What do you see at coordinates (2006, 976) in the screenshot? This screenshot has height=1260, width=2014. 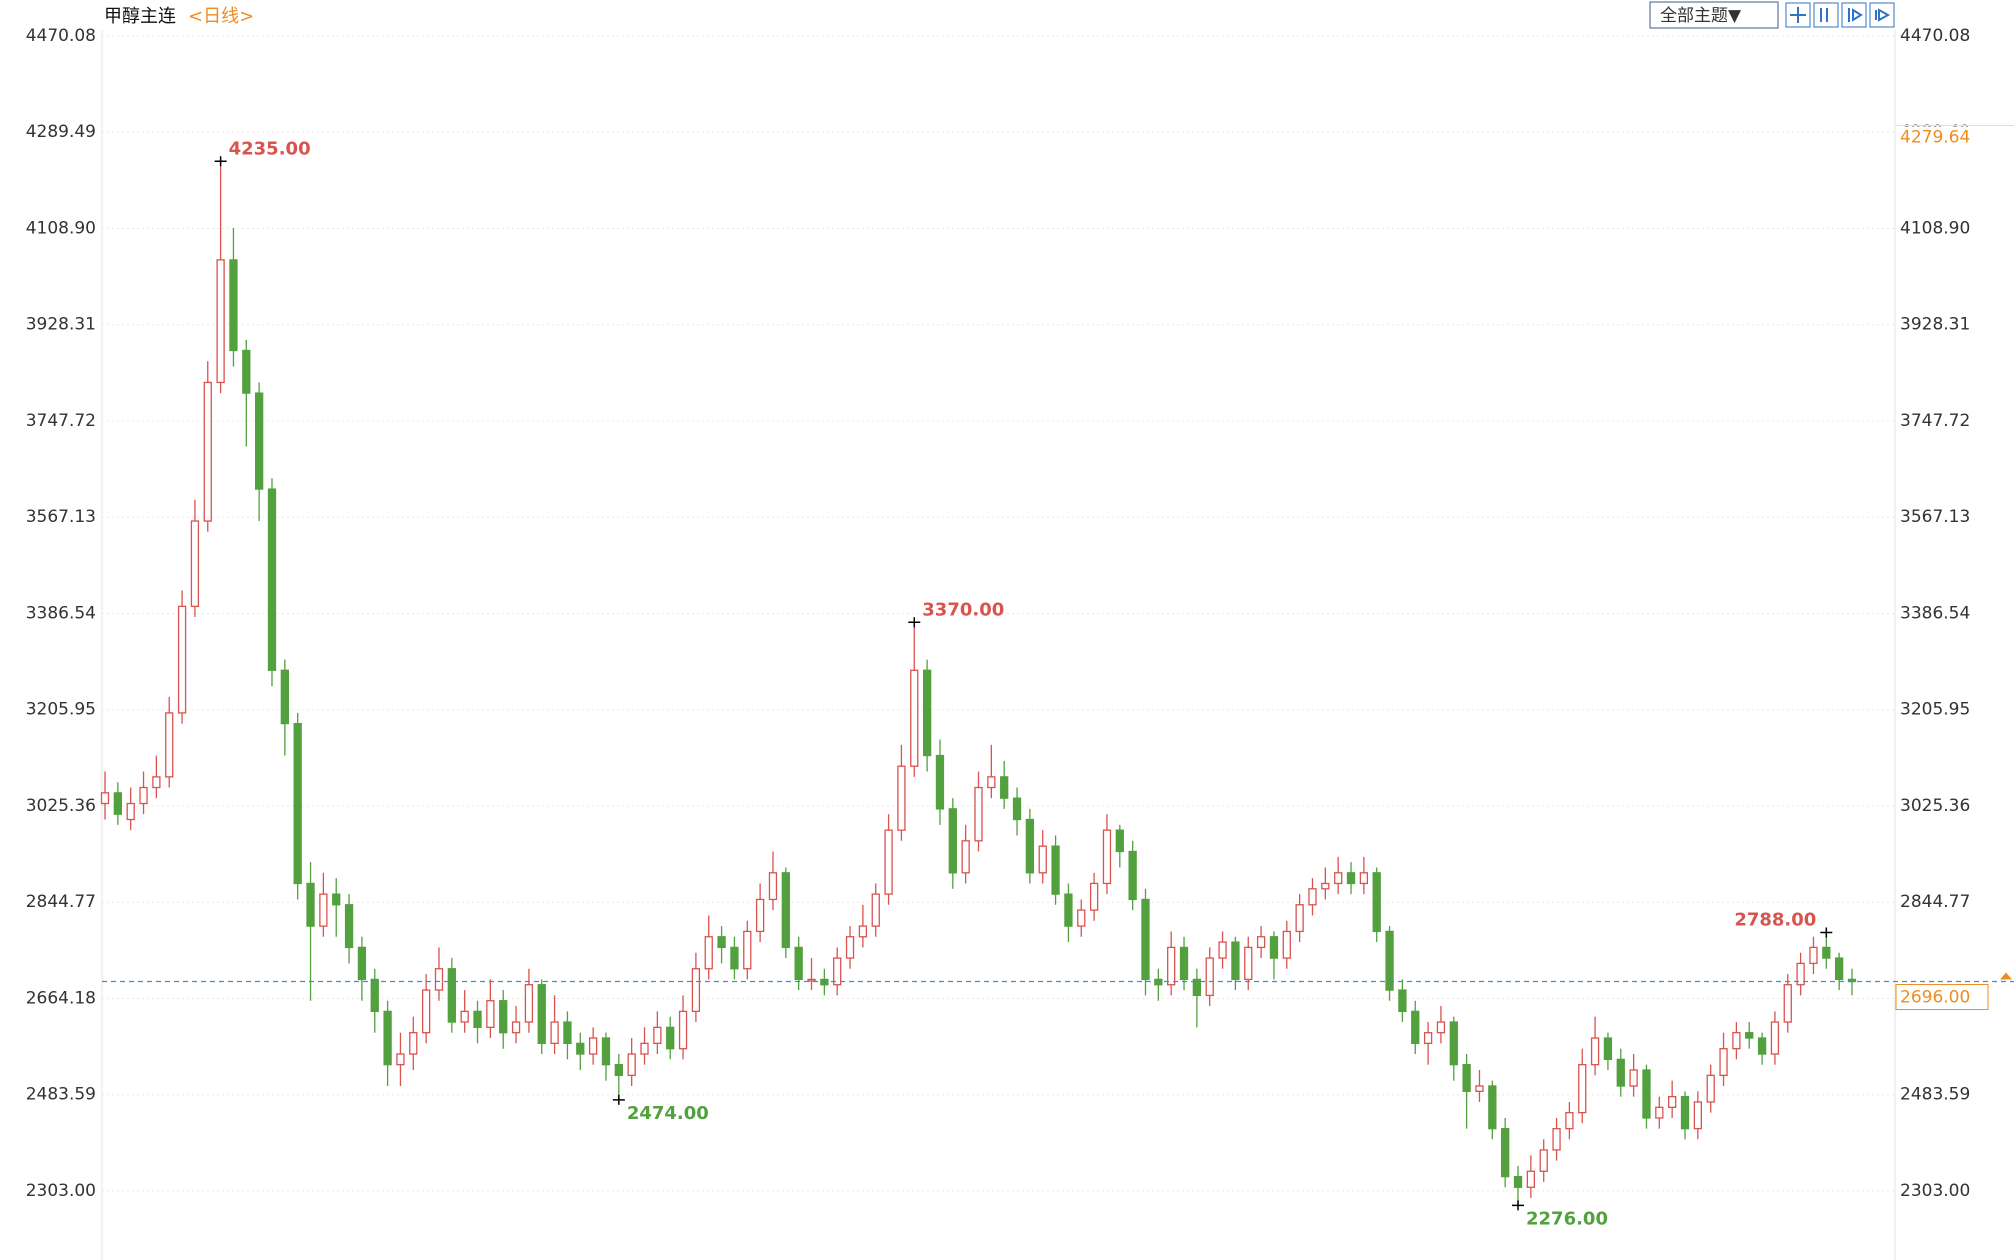 I see `last-price-arrow` at bounding box center [2006, 976].